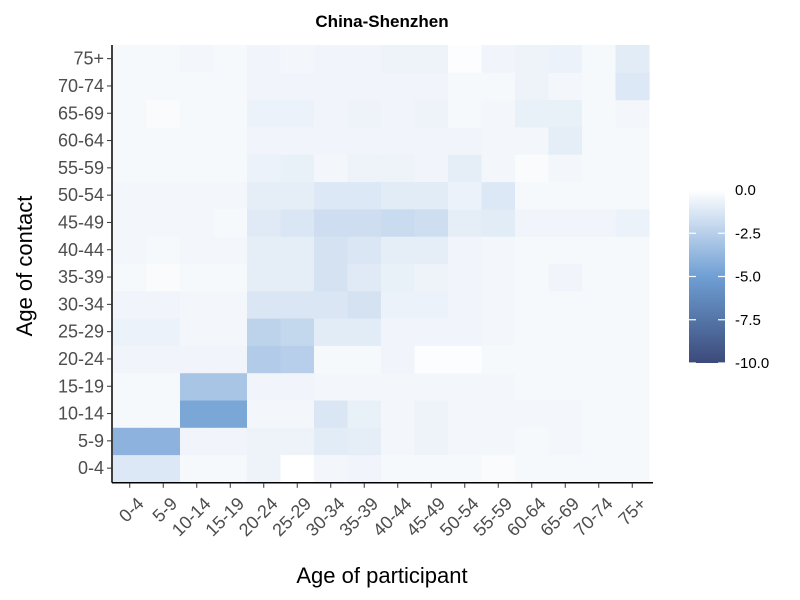 The height and width of the screenshot is (600, 800). What do you see at coordinates (81, 414) in the screenshot?
I see `y-tick-label: 10-14` at bounding box center [81, 414].